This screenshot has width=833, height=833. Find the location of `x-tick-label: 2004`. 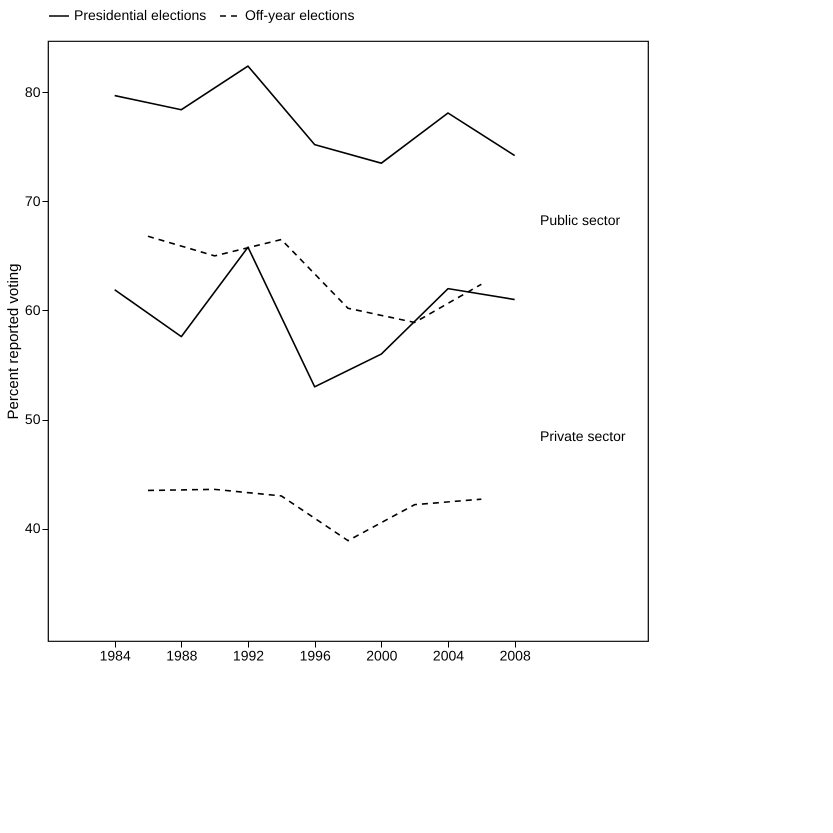

x-tick-label: 2004 is located at coordinates (448, 656).